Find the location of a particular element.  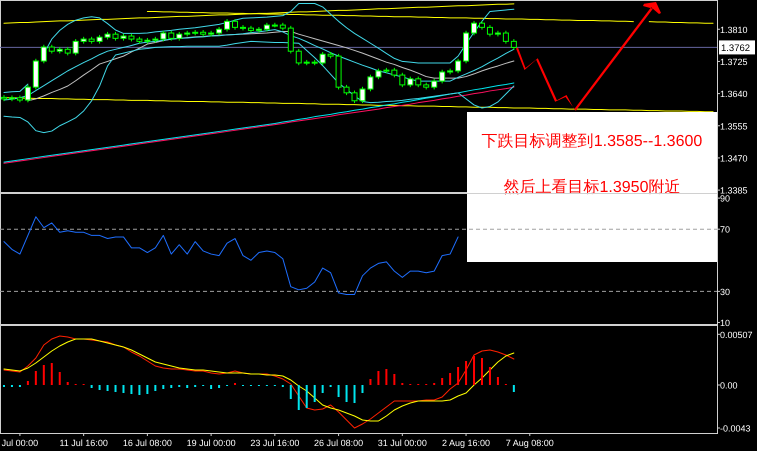

x-tick-label: 31 Jul 00:00 is located at coordinates (402, 443).